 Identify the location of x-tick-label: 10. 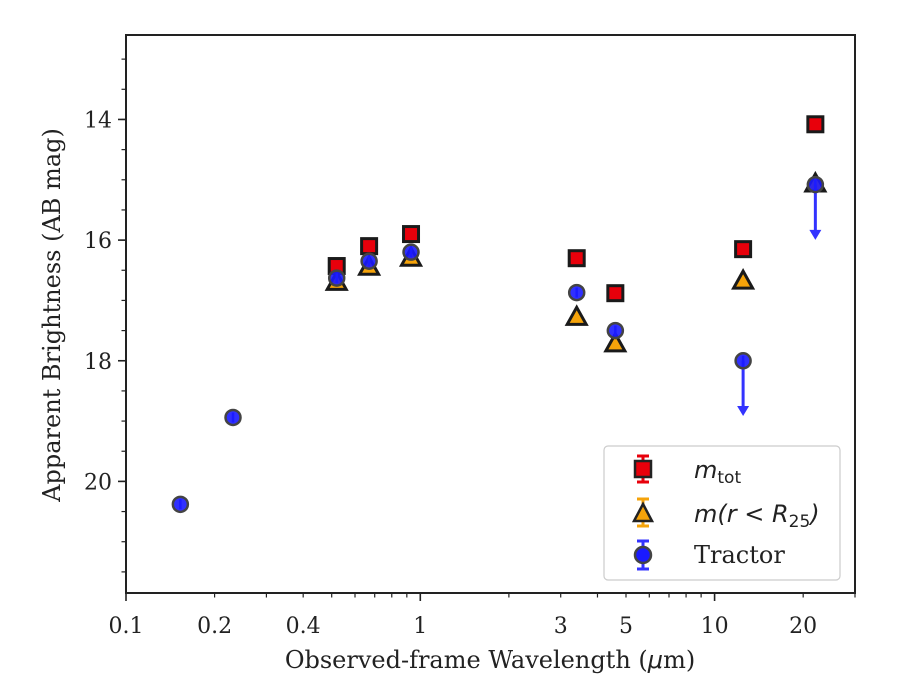
(715, 626).